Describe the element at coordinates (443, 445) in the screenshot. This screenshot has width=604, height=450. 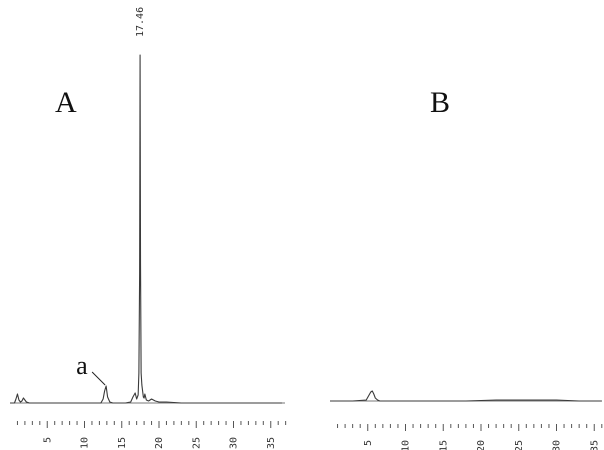
I see `panel-b-x-tick-label: 15` at that location.